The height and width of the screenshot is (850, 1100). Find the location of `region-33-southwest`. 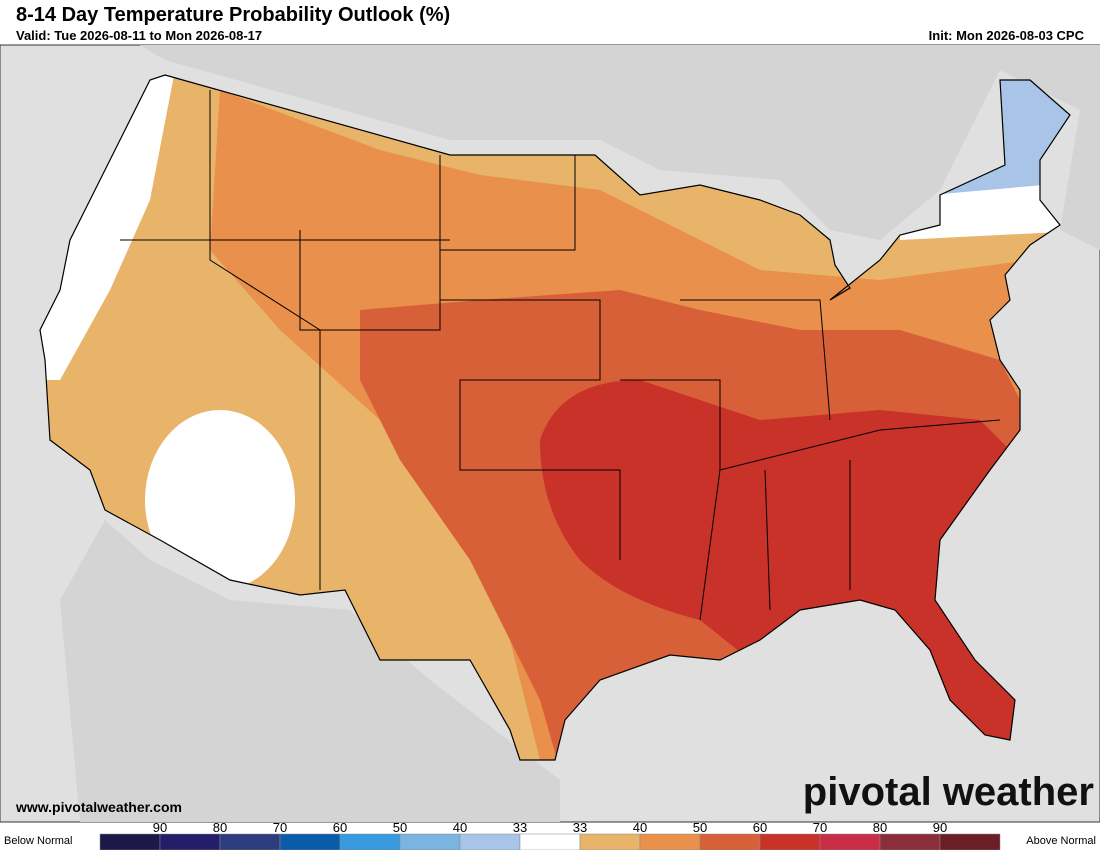

region-33-southwest is located at coordinates (220, 500).